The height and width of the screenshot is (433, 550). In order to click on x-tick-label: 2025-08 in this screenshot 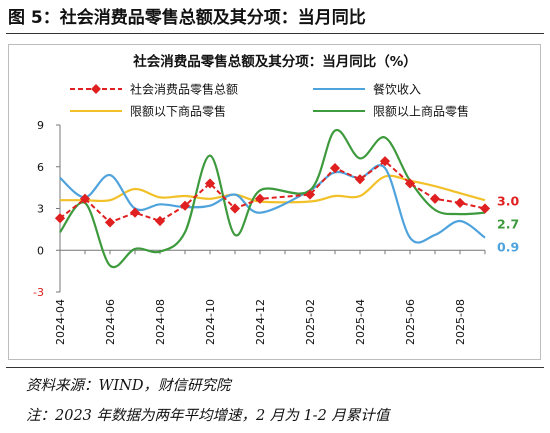, I will do `click(460, 322)`.